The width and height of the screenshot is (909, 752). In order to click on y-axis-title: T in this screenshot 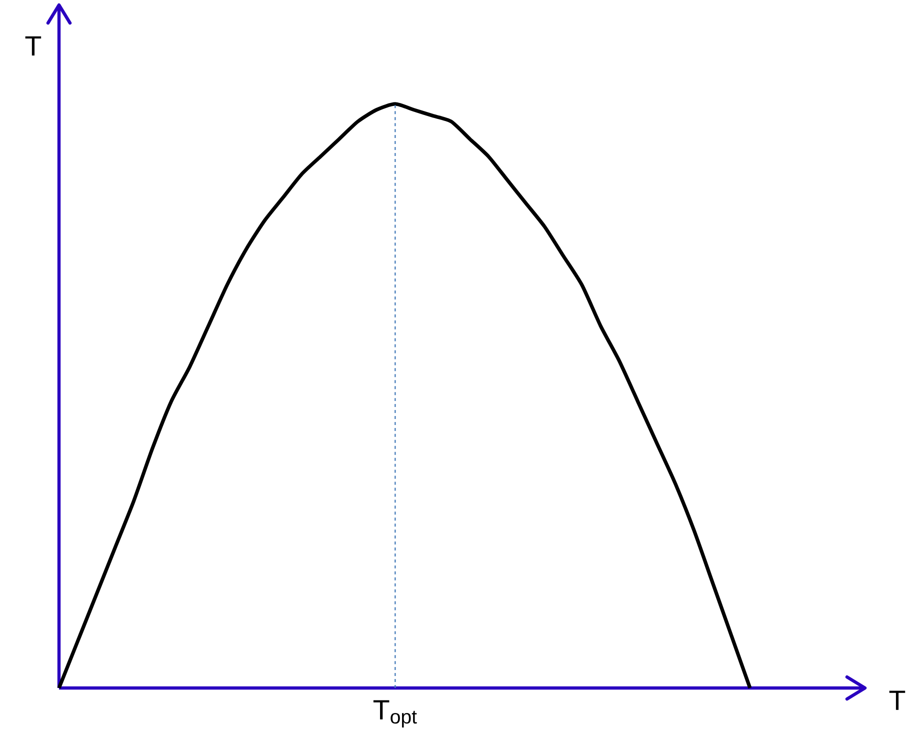, I will do `click(33, 46)`.